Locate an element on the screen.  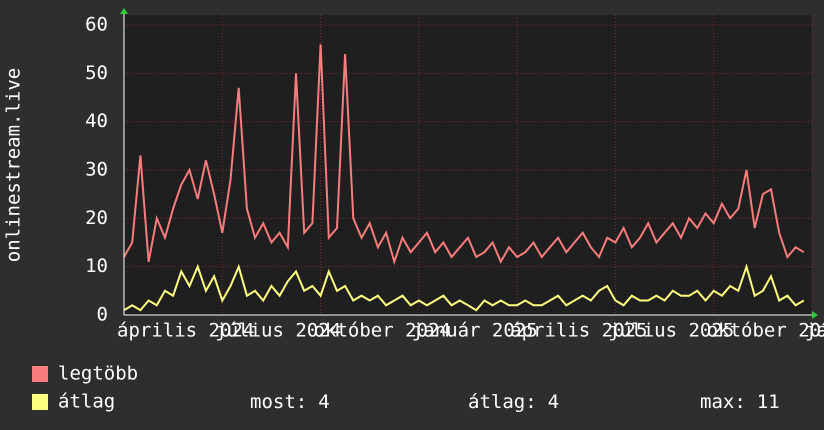
y-tick-label: 40 is located at coordinates (96, 121).